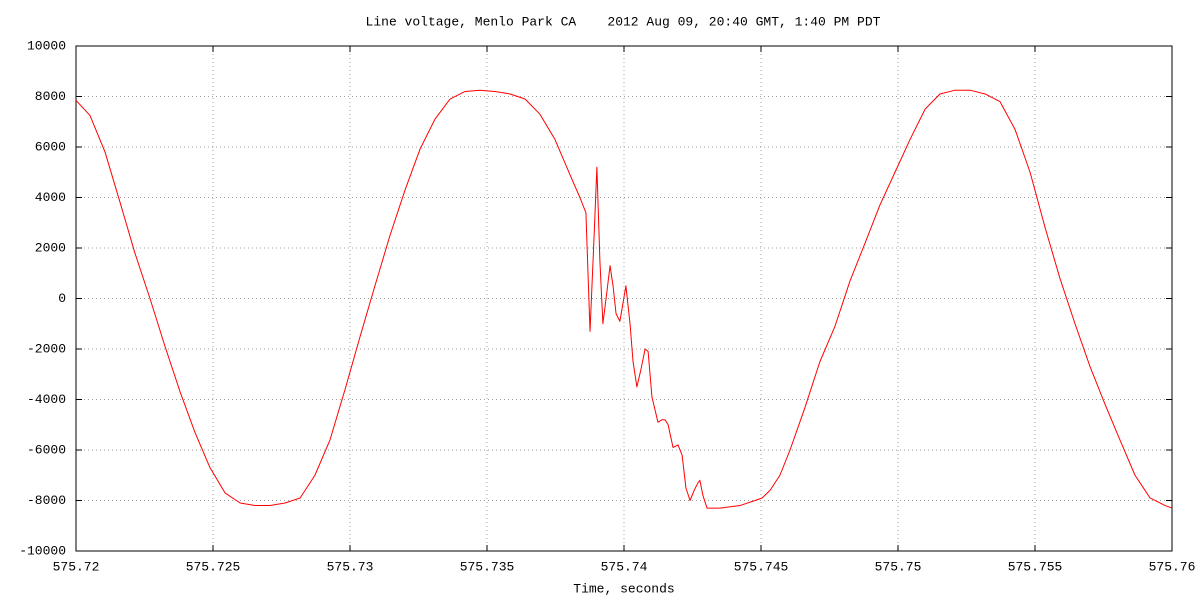  What do you see at coordinates (761, 566) in the screenshot?
I see `x-tick-label: 575.745` at bounding box center [761, 566].